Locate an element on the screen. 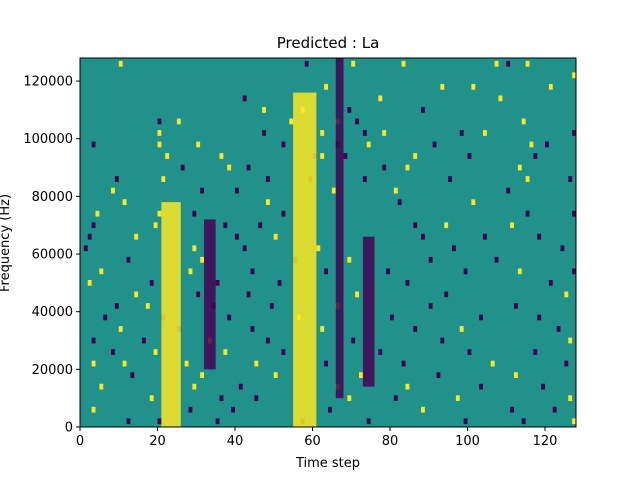  y-tick-label: 40000 is located at coordinates (52, 312).